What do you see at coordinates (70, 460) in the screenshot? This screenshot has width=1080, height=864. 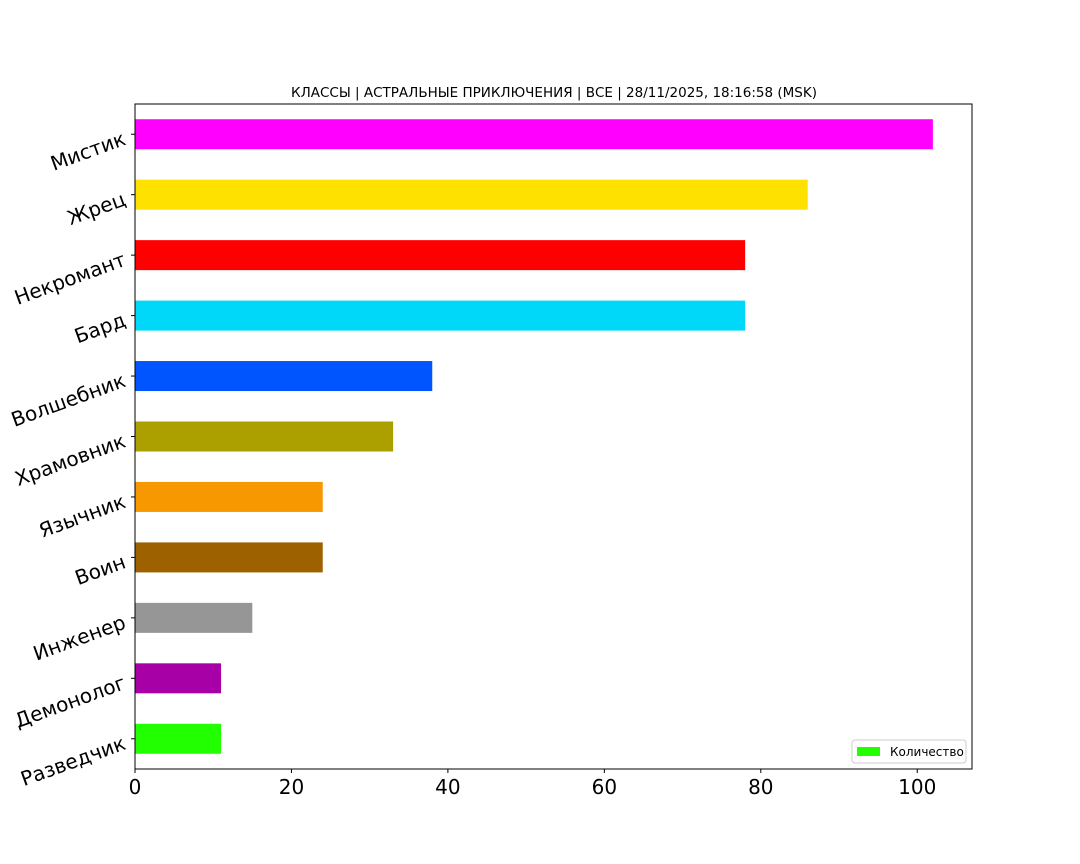 I see `y-tick-label: Храмовник` at bounding box center [70, 460].